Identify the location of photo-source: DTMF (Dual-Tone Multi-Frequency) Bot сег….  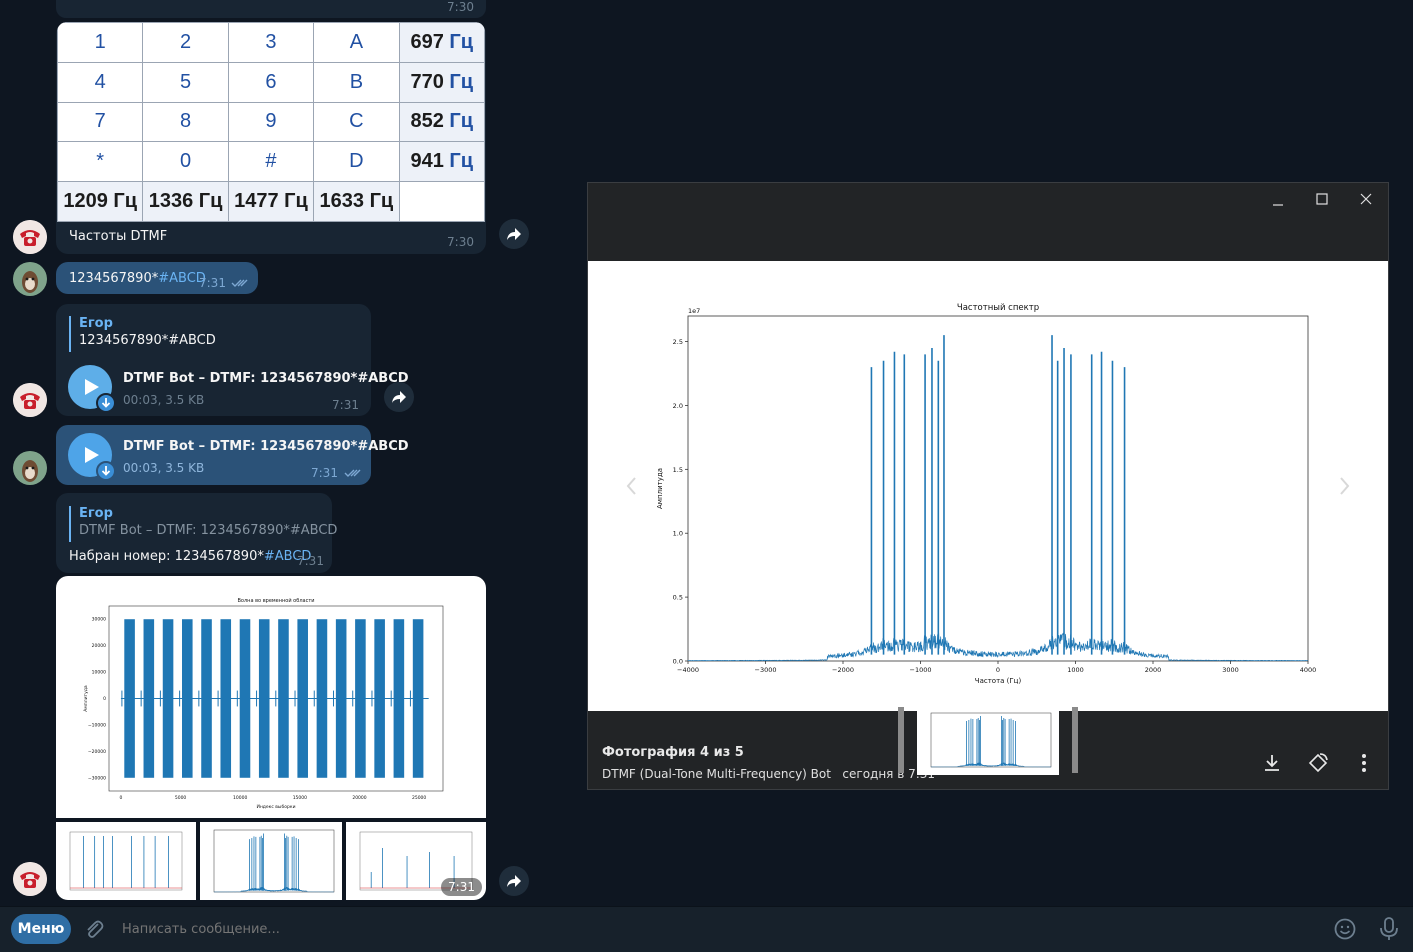
(768, 774).